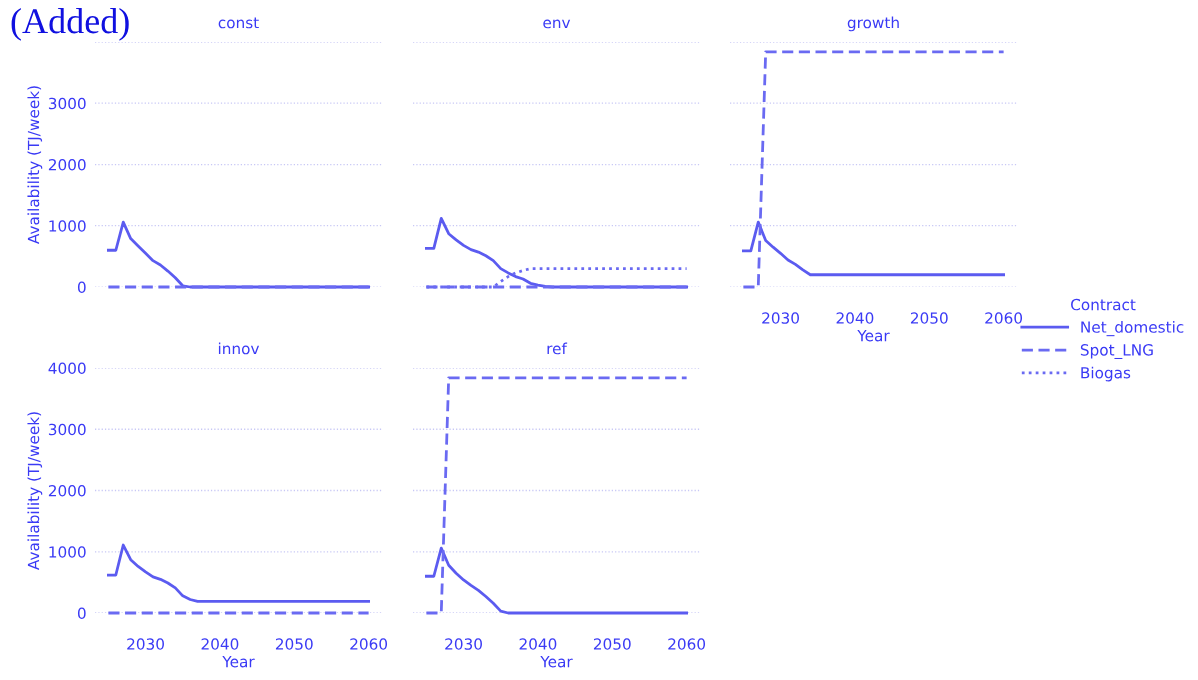 Image resolution: width=1198 pixels, height=680 pixels. I want to click on chart-title: const, so click(238, 23).